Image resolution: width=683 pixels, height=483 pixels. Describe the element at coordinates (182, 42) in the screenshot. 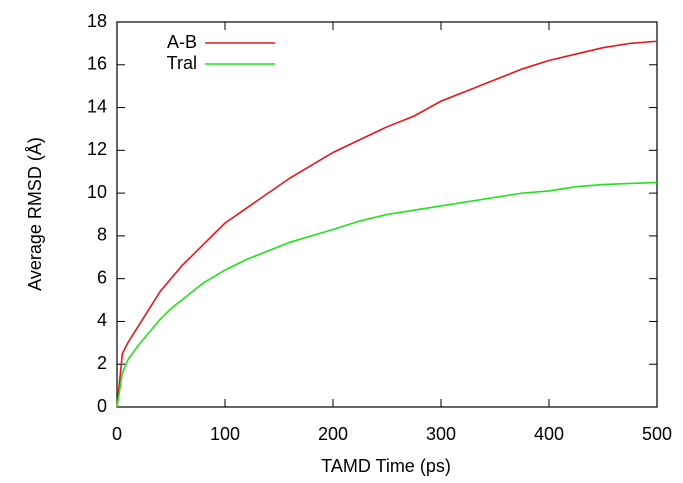

I see `legend-label: A-B` at that location.